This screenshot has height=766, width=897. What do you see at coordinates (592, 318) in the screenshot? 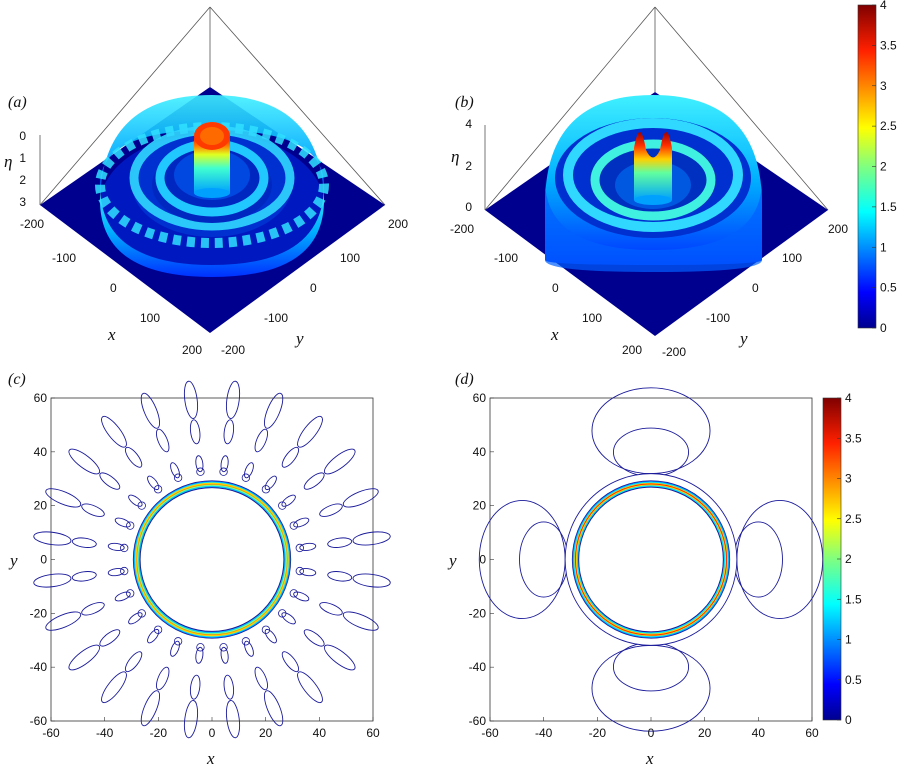
I see `xtick-b-3: 100` at bounding box center [592, 318].